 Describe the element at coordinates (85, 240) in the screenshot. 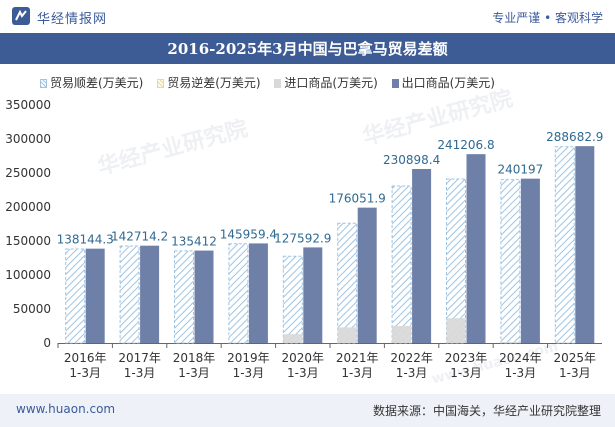

I see `data-label: 138144.3` at that location.